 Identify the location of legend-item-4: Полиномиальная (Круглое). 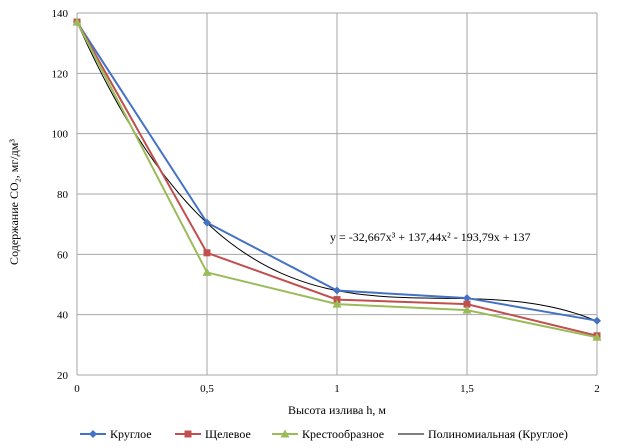
(483, 434).